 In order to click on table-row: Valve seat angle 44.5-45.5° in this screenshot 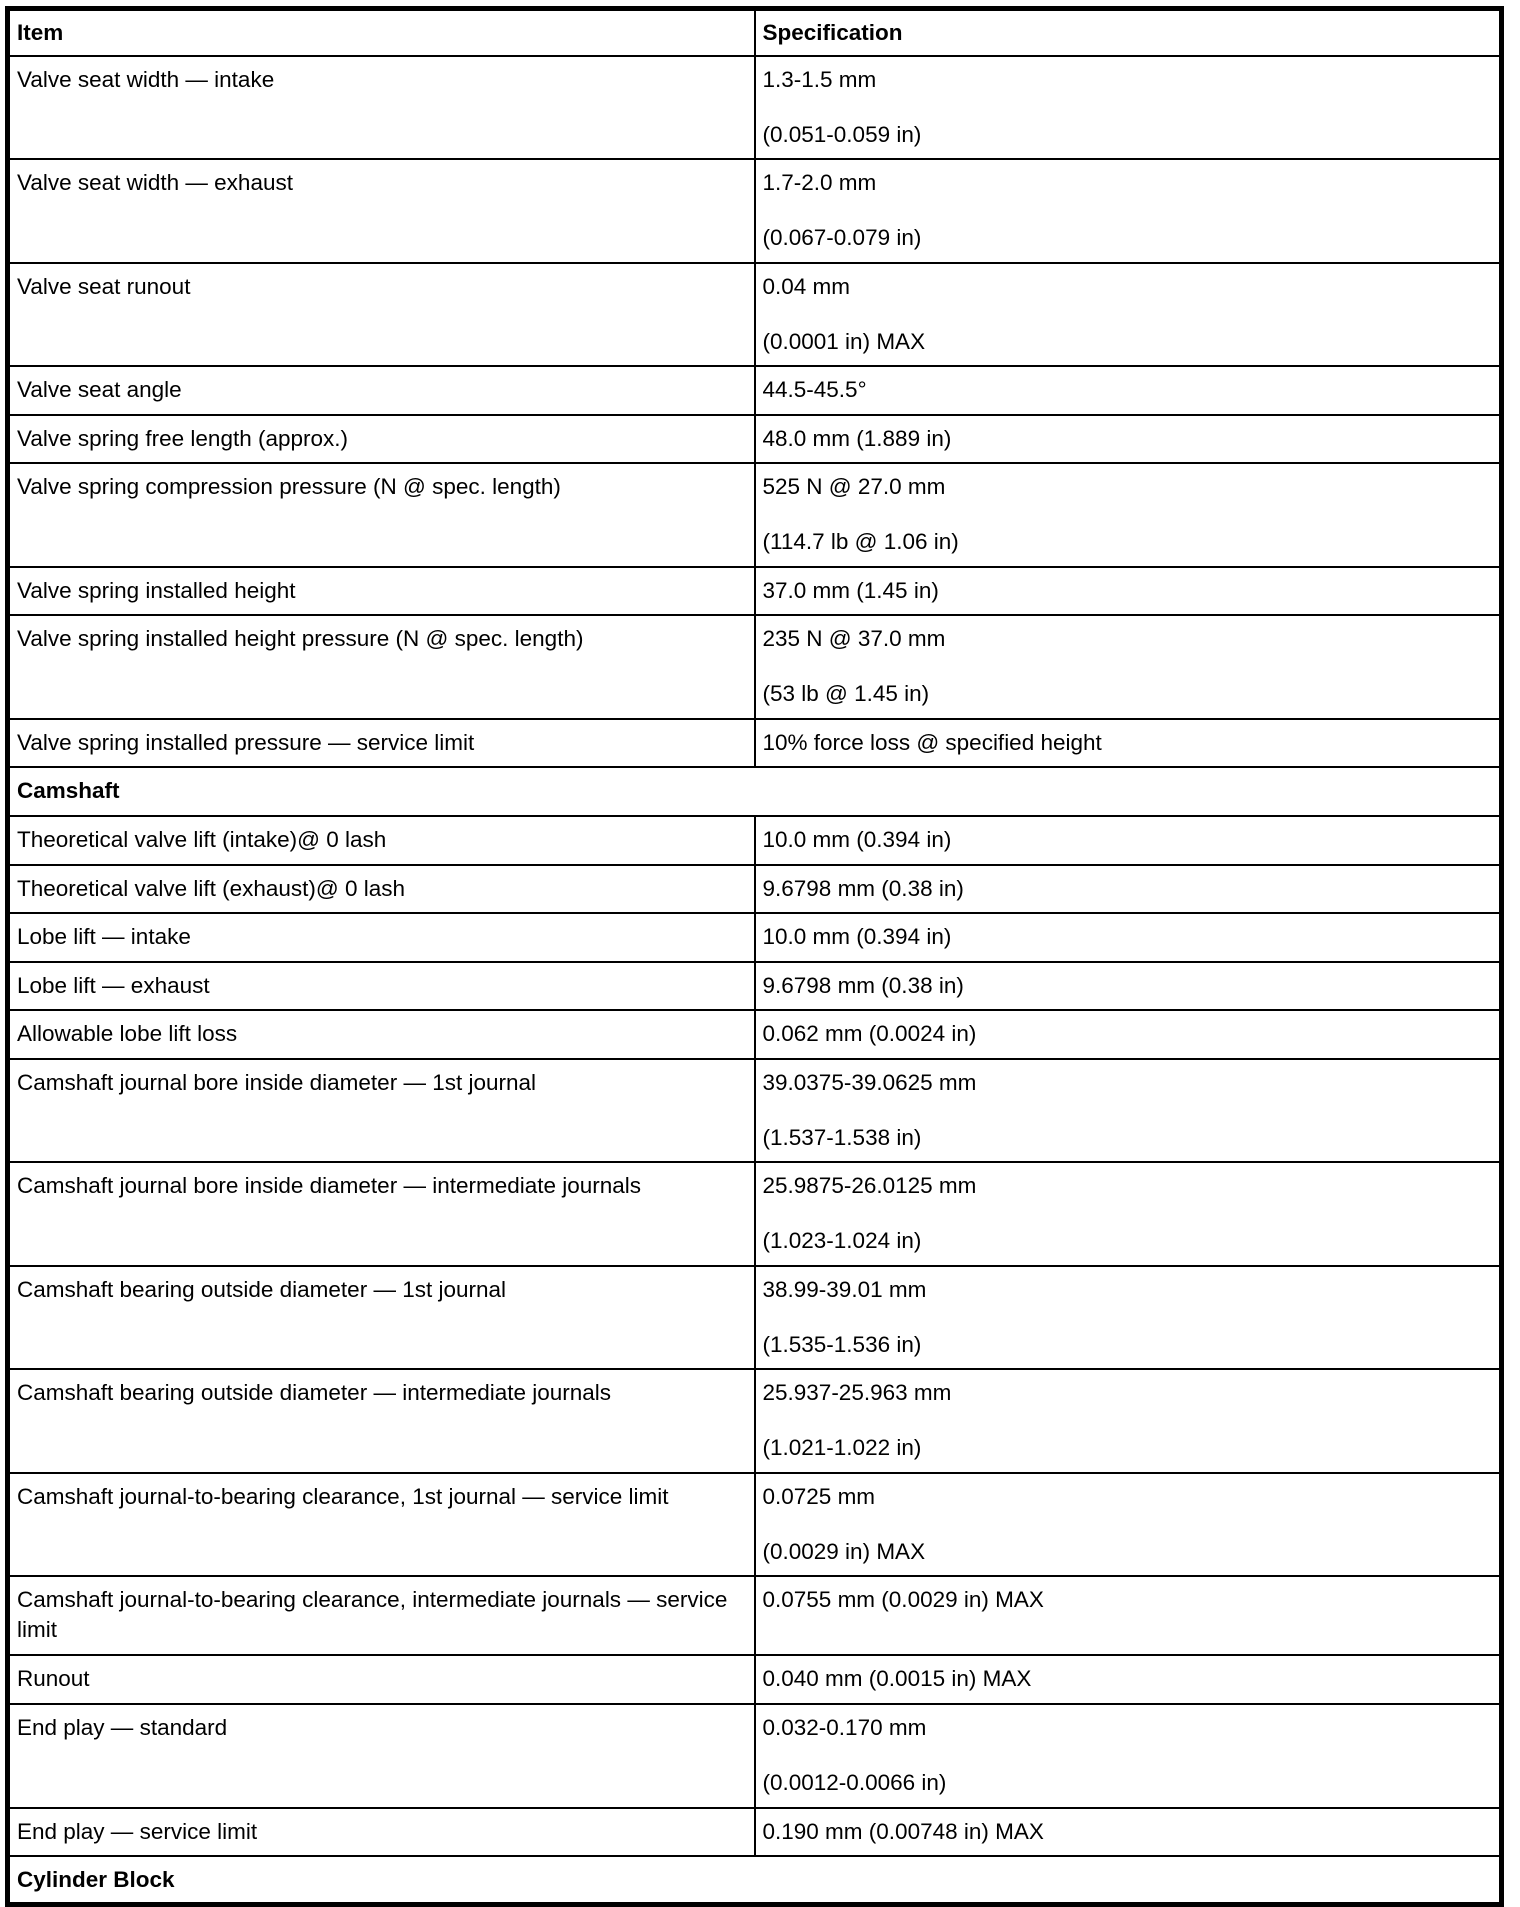, I will do `click(754, 390)`.